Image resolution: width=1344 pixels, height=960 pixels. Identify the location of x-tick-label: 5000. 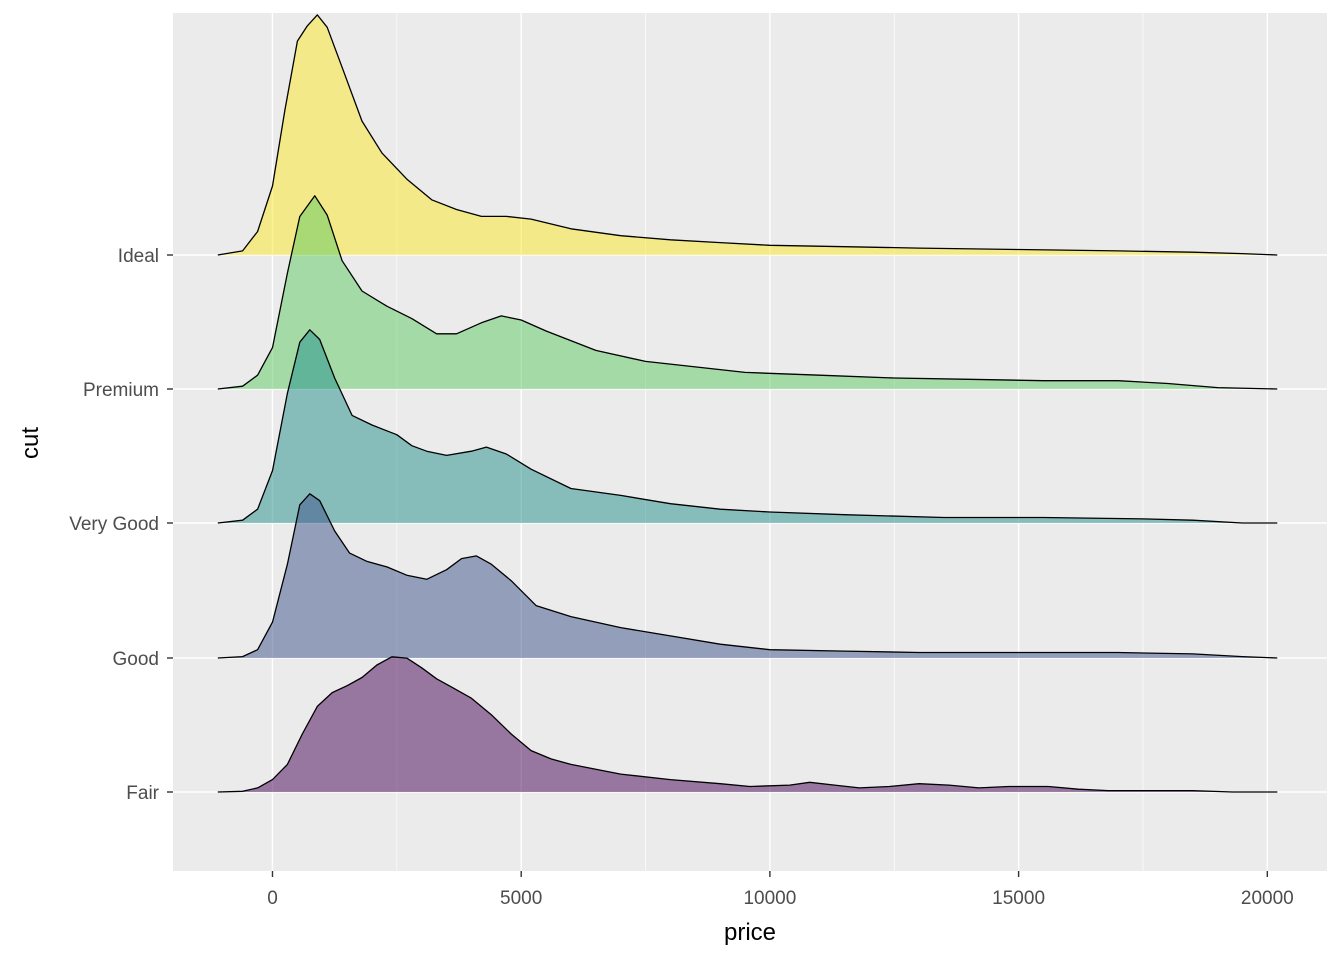
(521, 898).